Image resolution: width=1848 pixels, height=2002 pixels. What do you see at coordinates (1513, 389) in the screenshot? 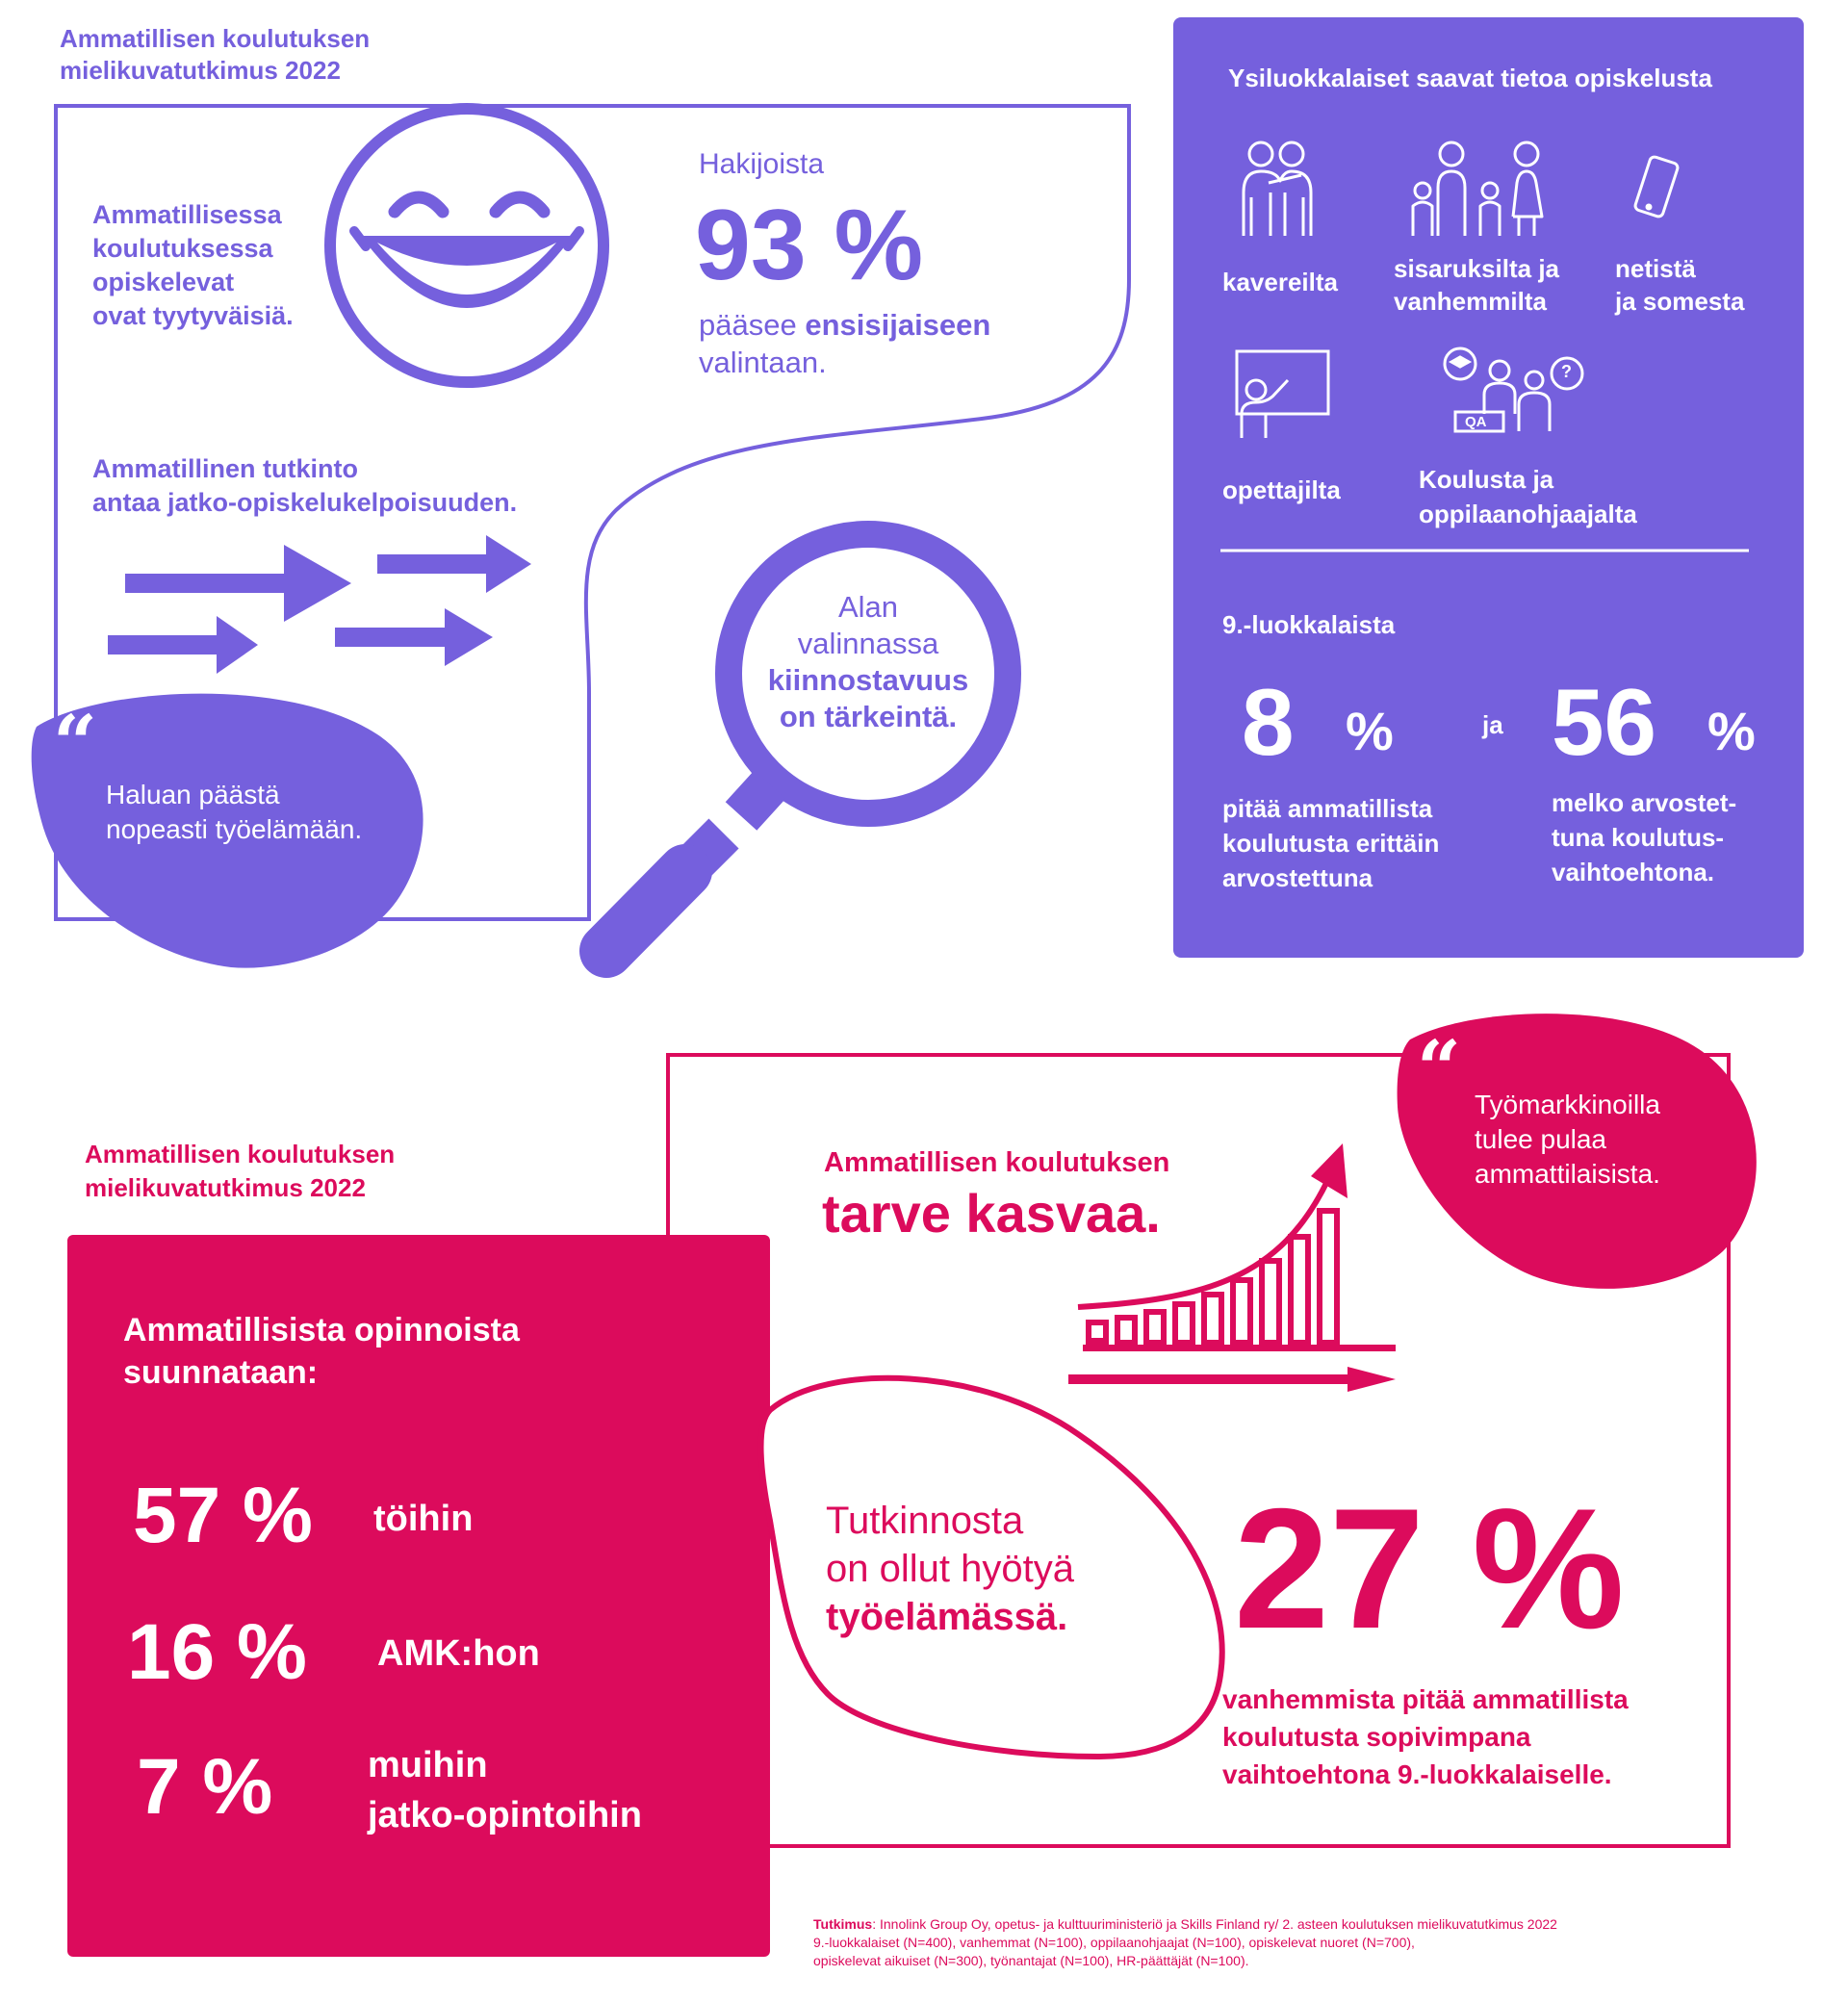
I see `counselor-icon` at bounding box center [1513, 389].